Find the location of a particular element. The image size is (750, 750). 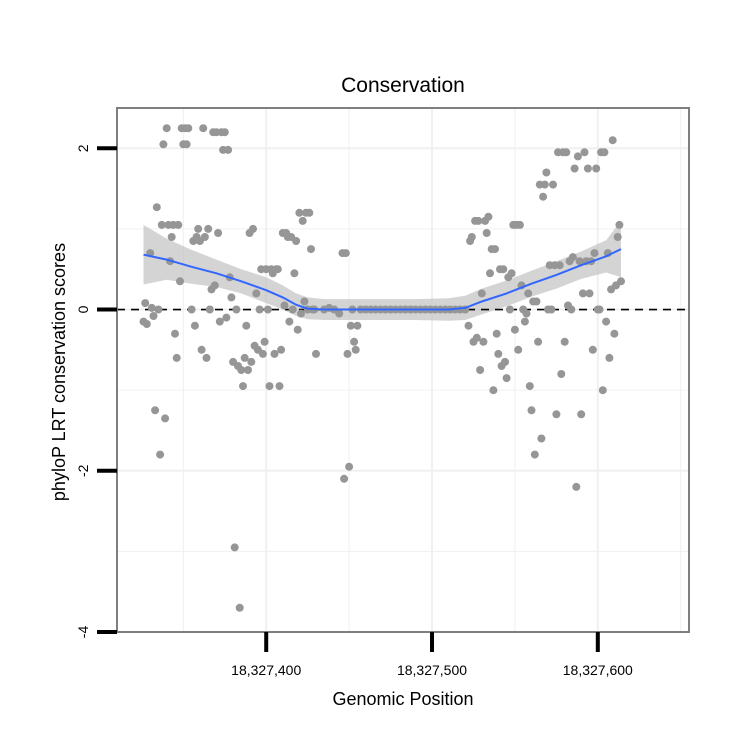

y-tick-label: -4 is located at coordinates (83, 632).